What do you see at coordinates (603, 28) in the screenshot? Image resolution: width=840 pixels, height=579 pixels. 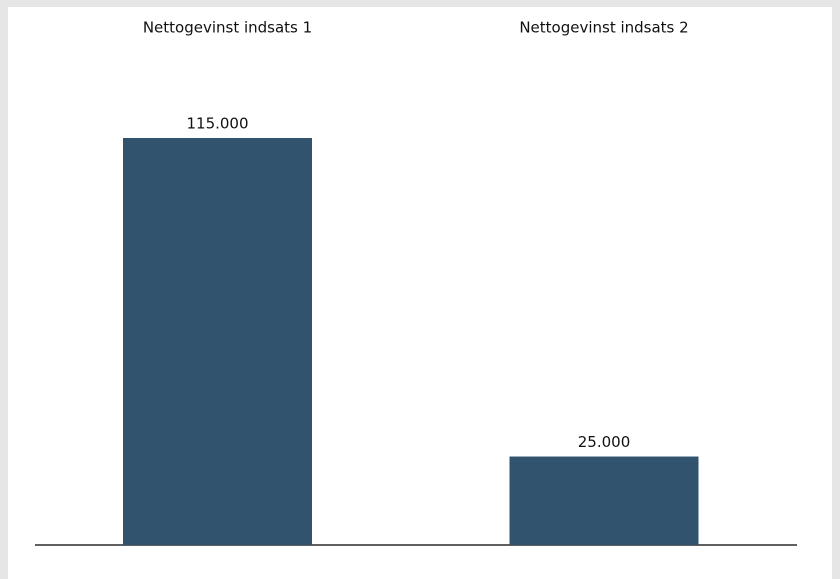 I see `category-label: Nettogevinst indsats 2` at bounding box center [603, 28].